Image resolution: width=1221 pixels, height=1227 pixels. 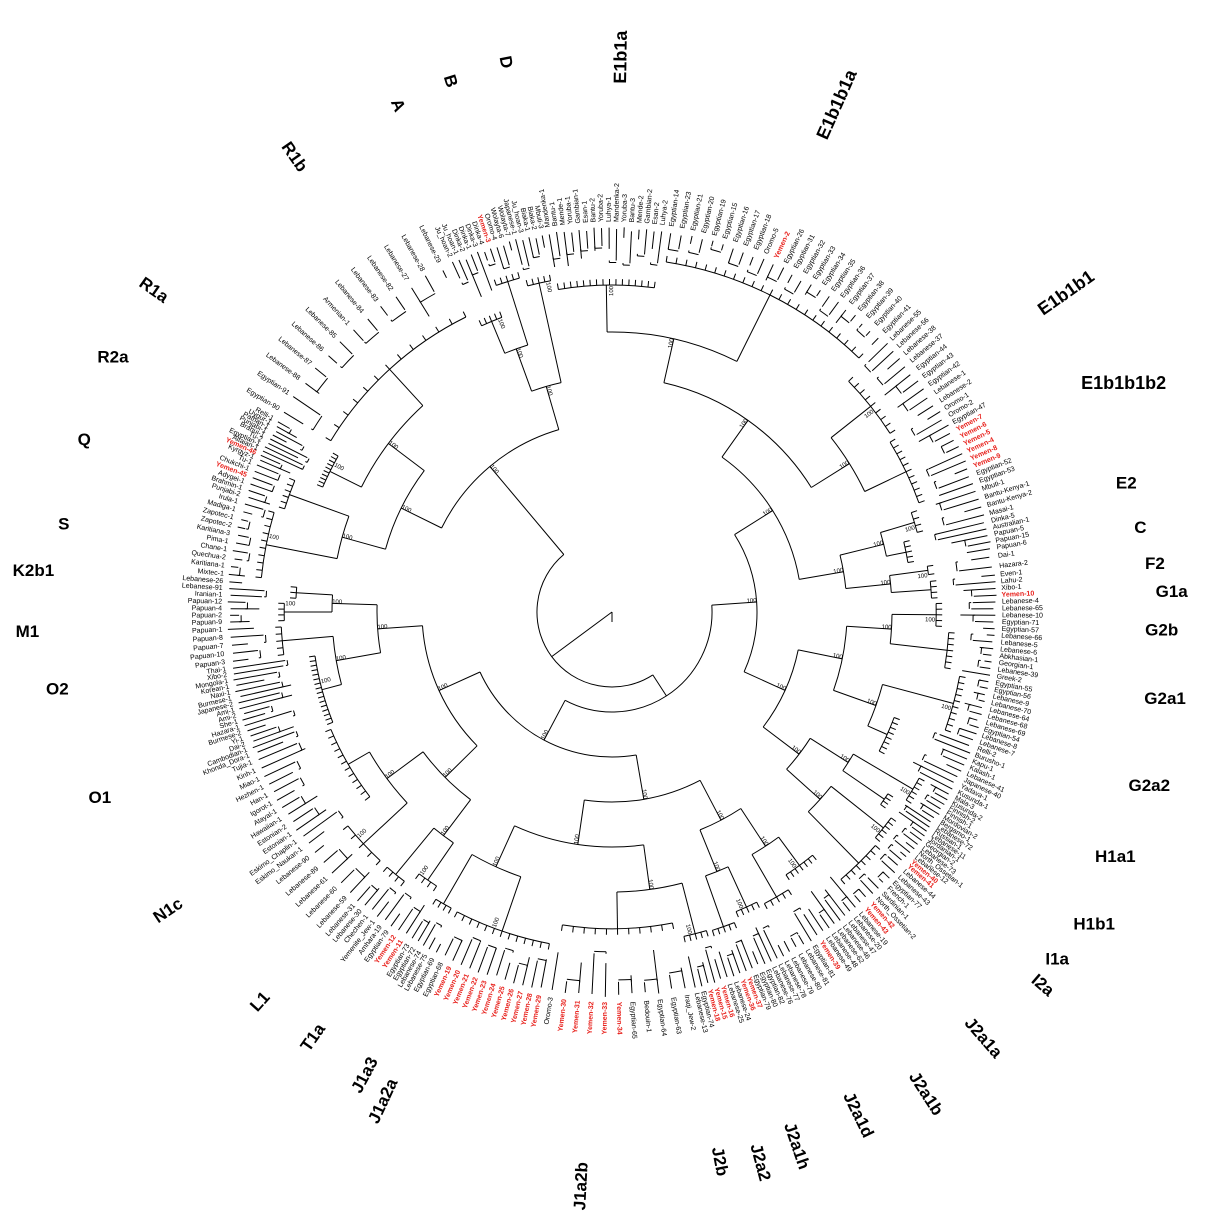 What do you see at coordinates (1021, 623) in the screenshot?
I see `leaf-label: Egyptian-71` at bounding box center [1021, 623].